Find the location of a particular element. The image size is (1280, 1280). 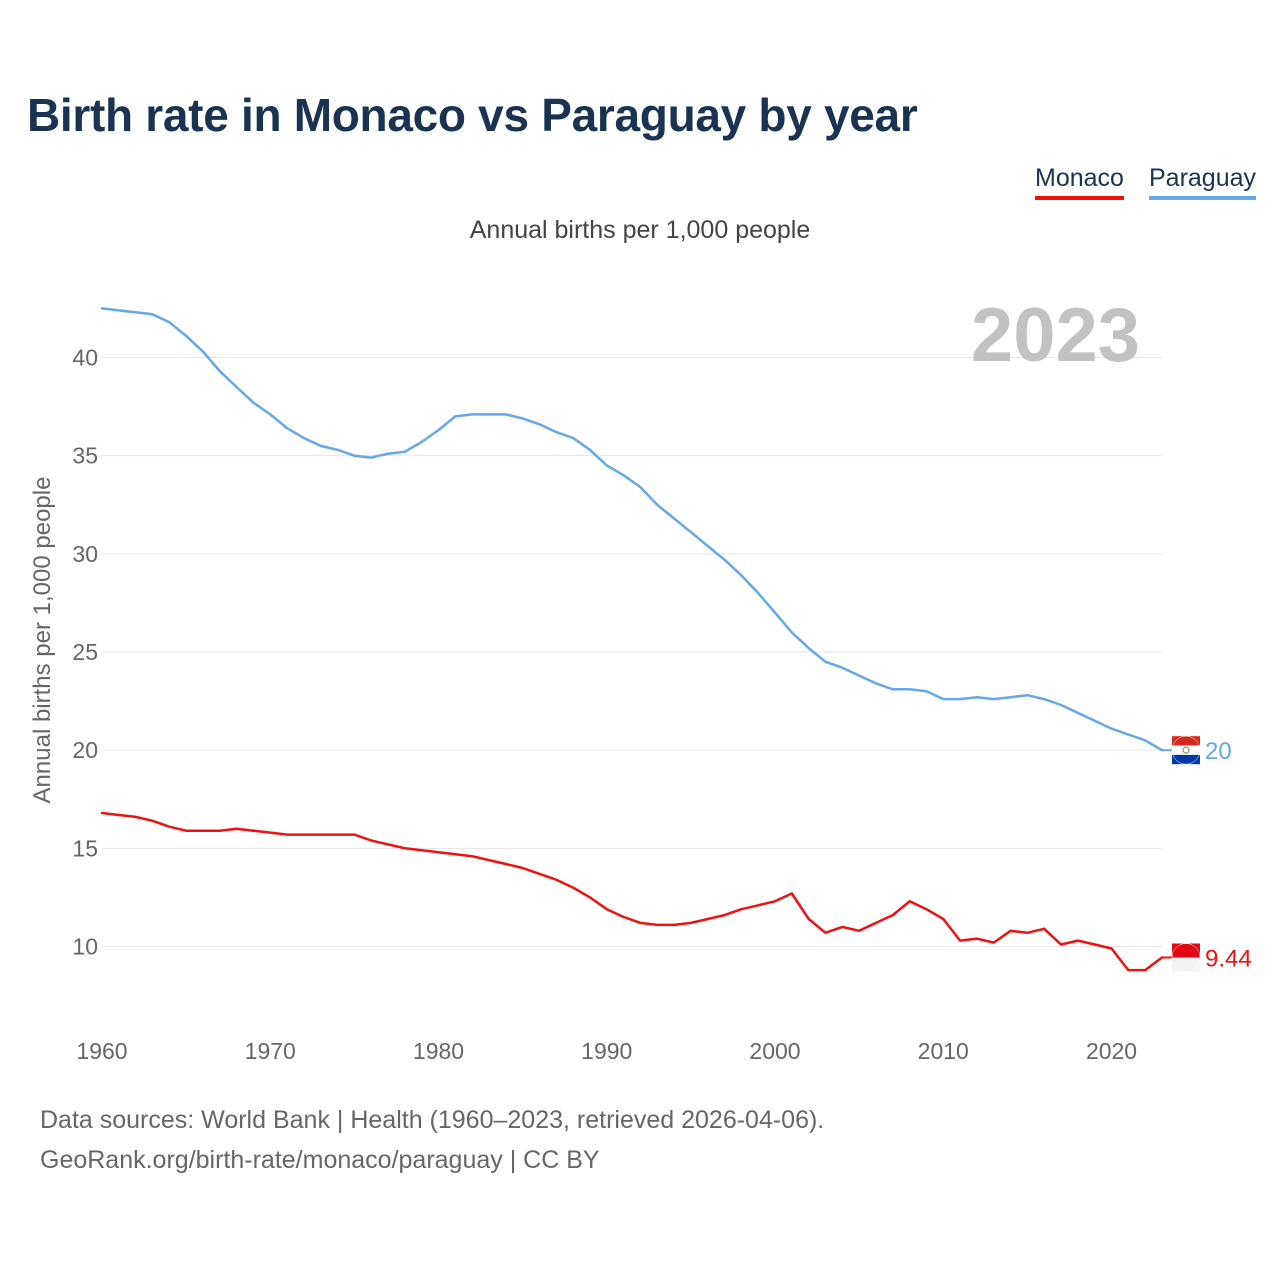

monaco-flag-white-band is located at coordinates (1186, 964).